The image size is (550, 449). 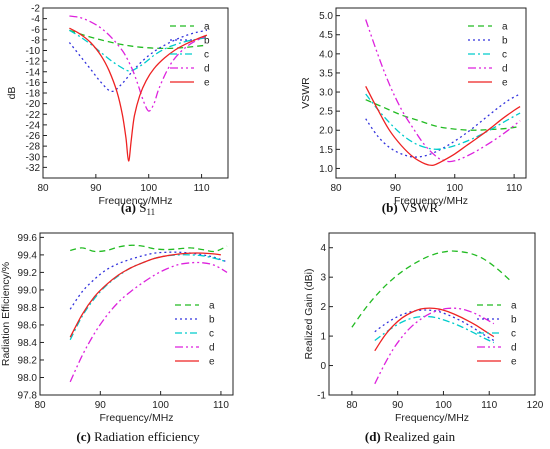 I want to click on y-tick-label: 98.0, so click(x=28, y=378).